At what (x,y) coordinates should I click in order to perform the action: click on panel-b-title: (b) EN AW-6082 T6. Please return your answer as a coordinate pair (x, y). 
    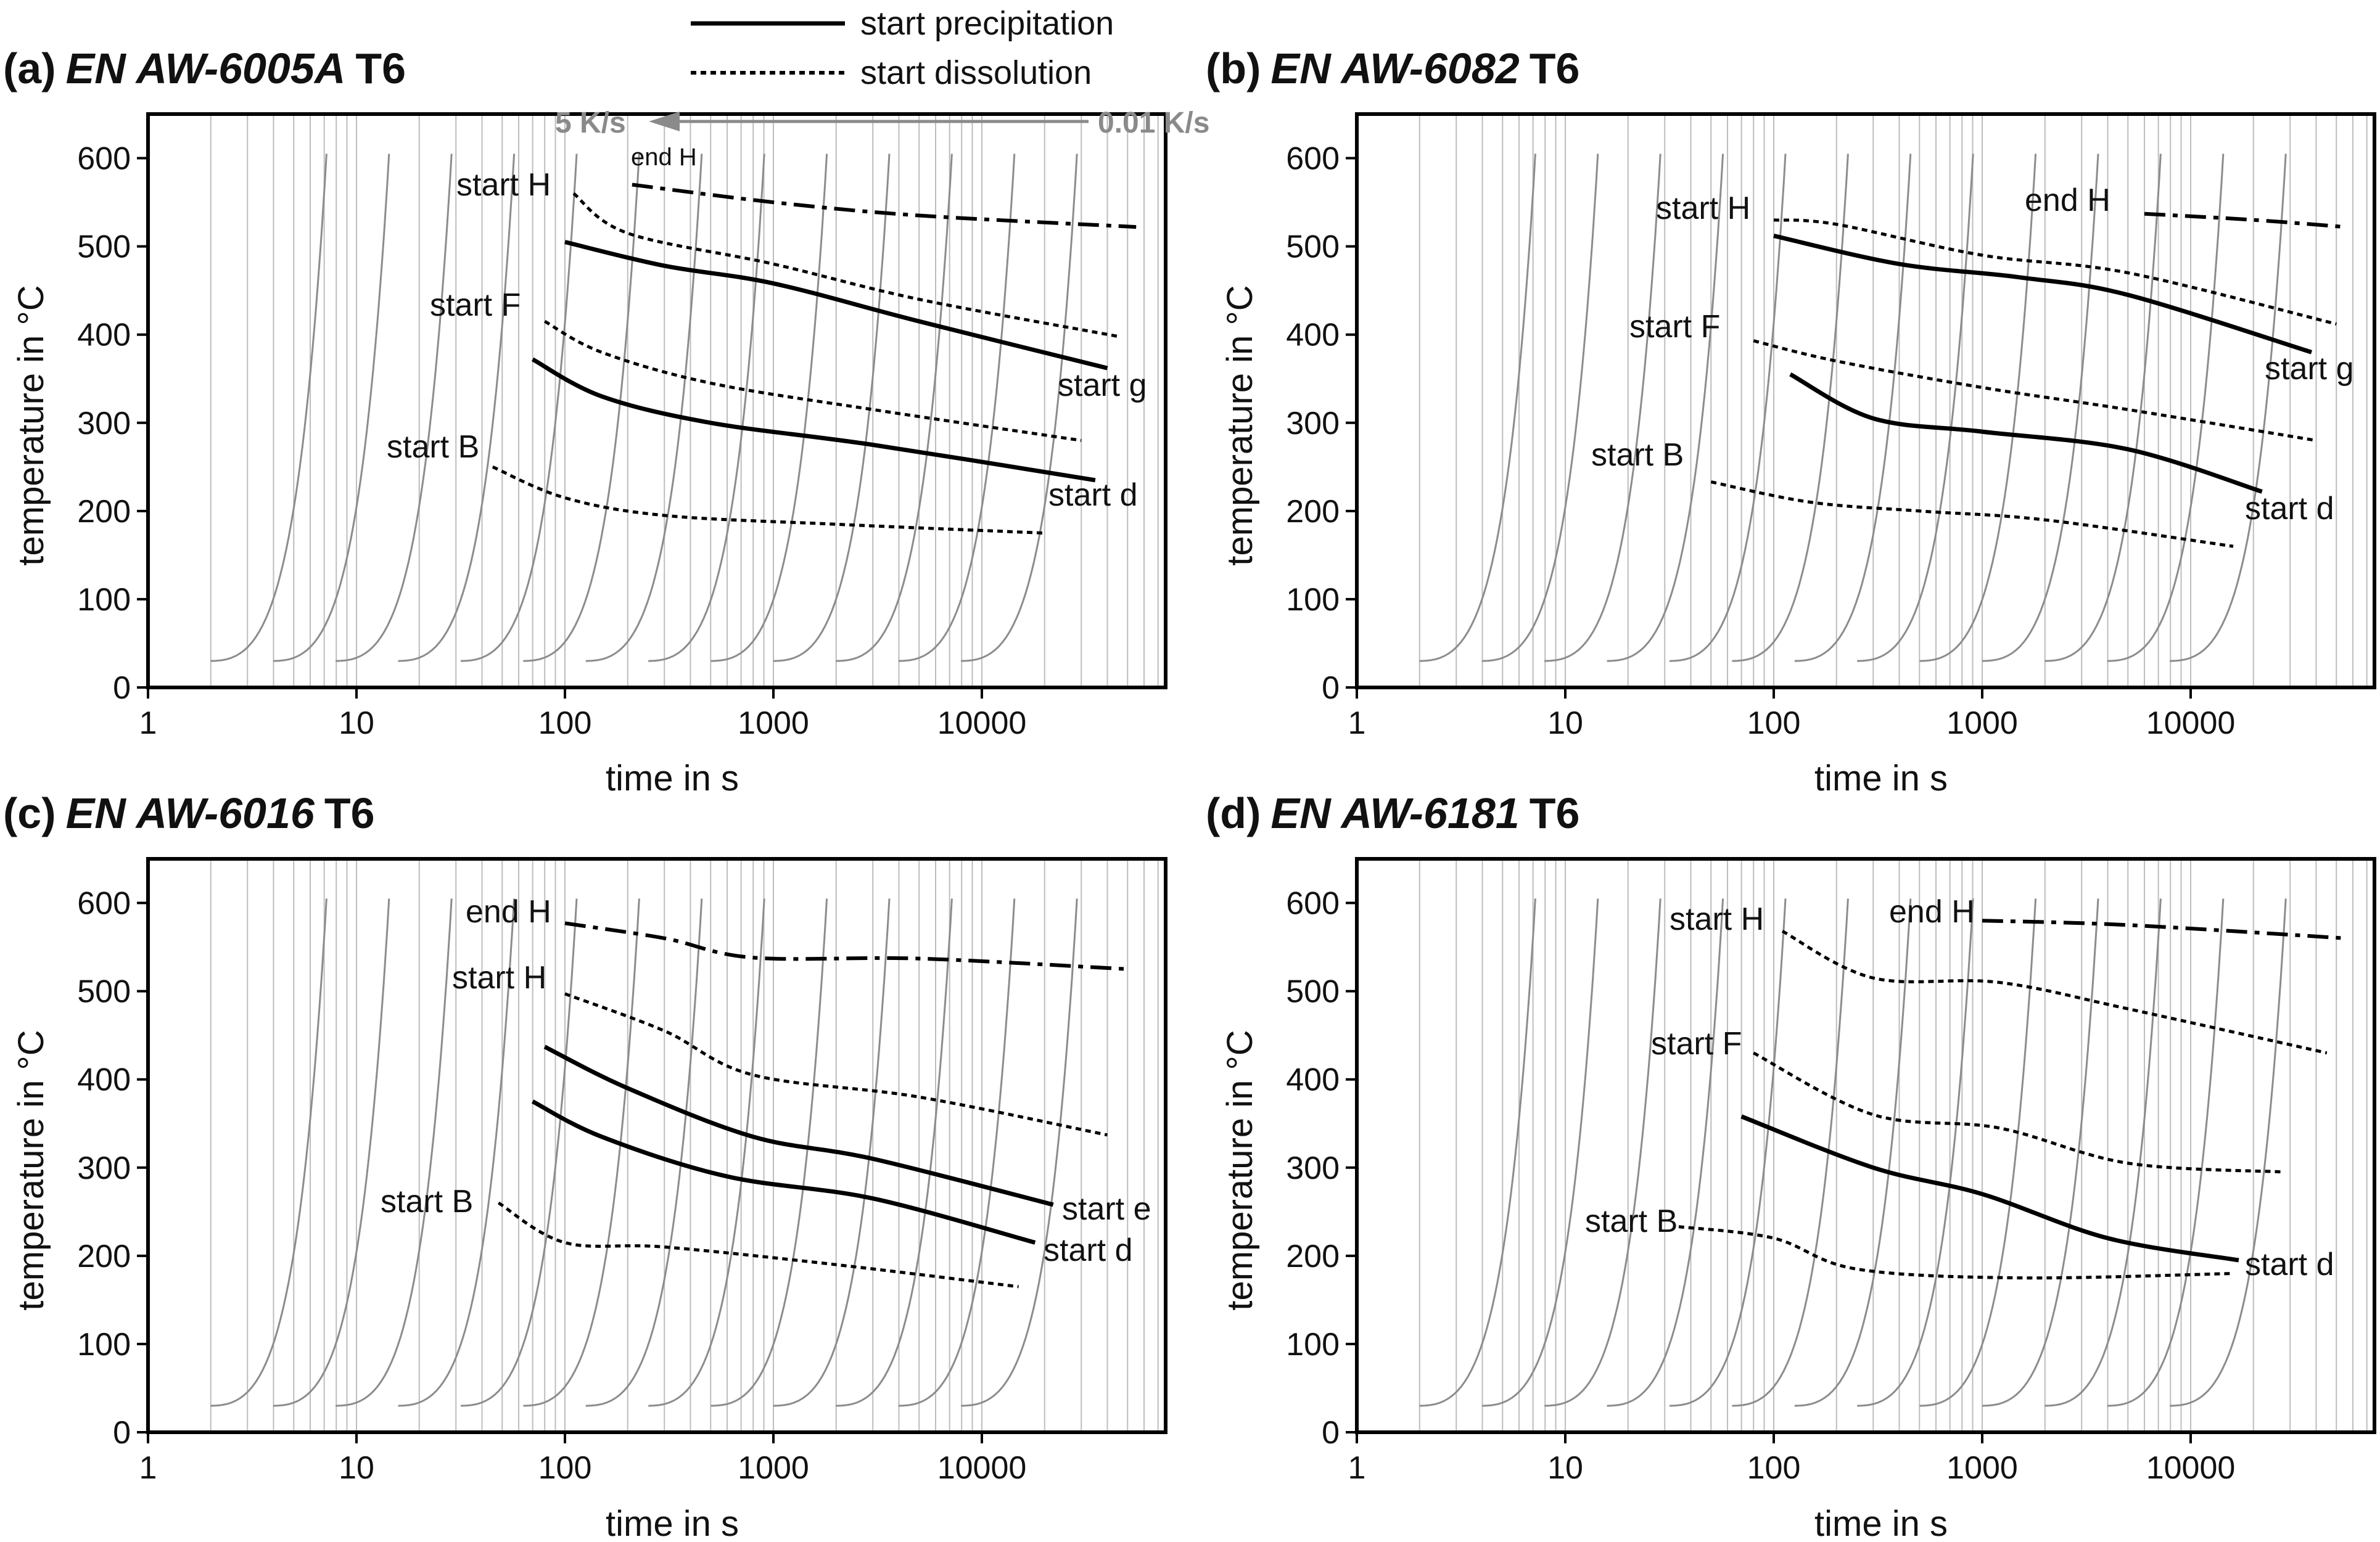
    Looking at the image, I should click on (1392, 68).